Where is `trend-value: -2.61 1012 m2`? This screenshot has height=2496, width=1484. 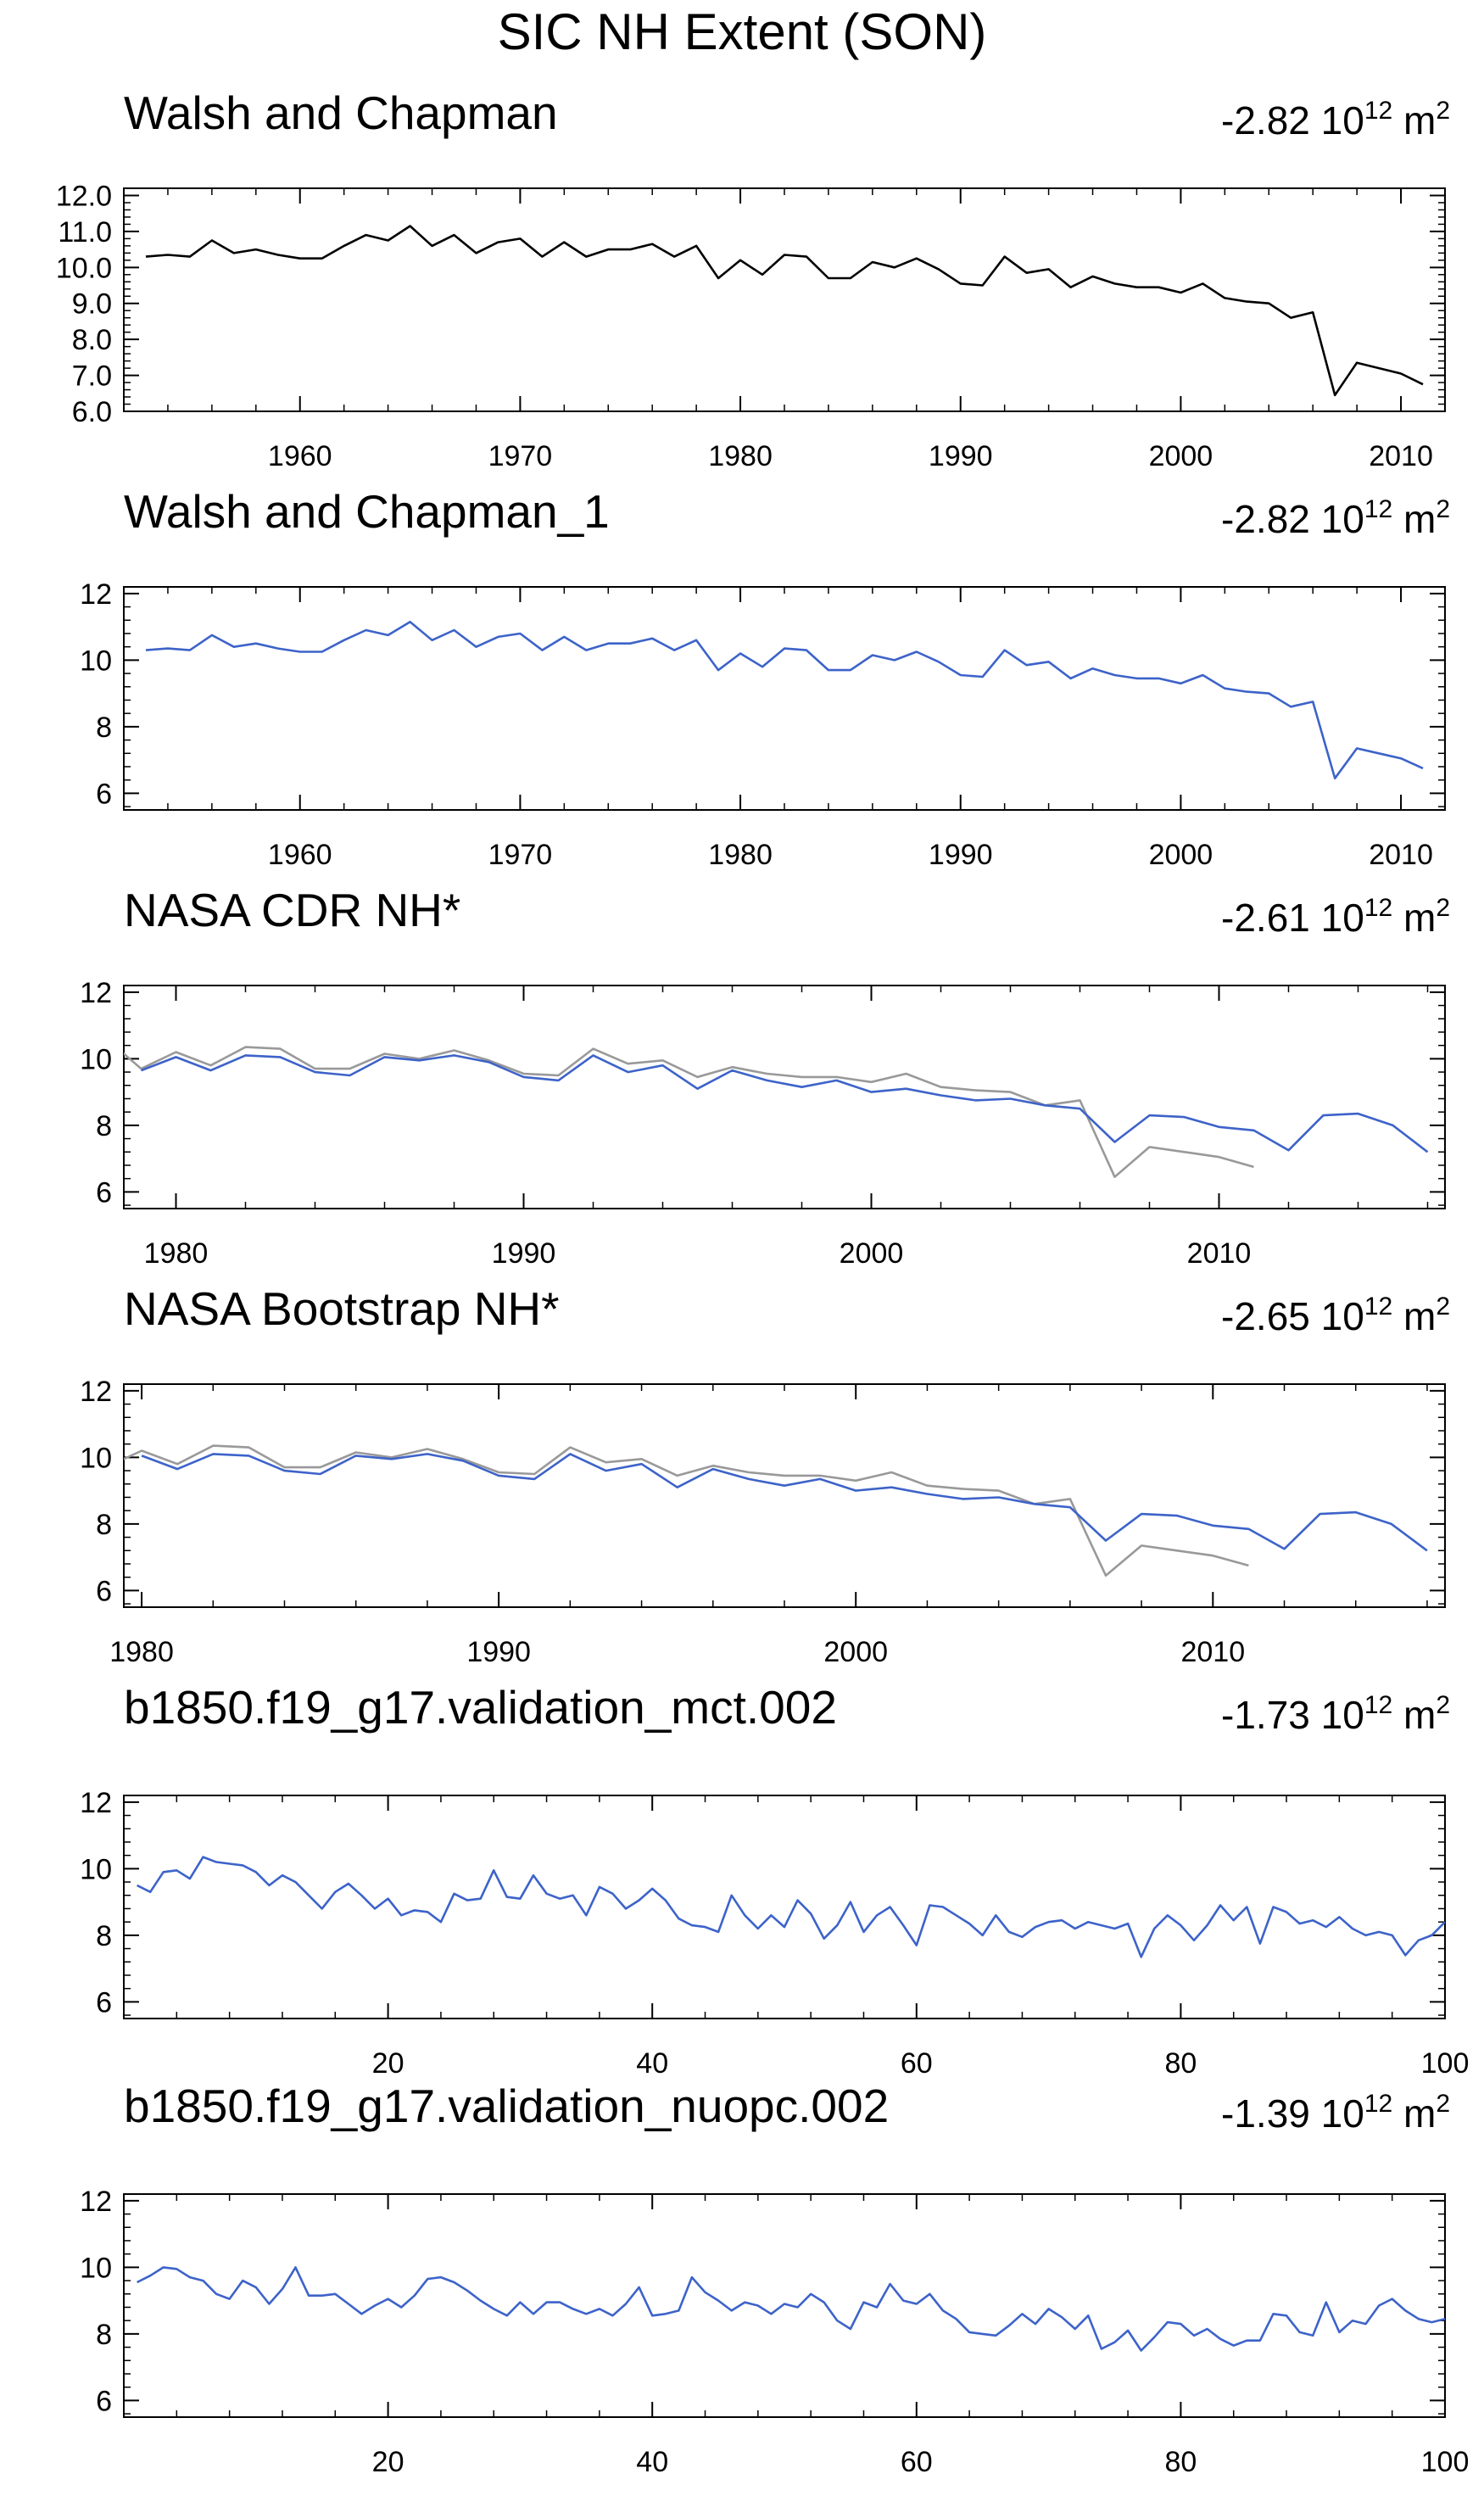
trend-value: -2.61 1012 m2 is located at coordinates (1335, 918).